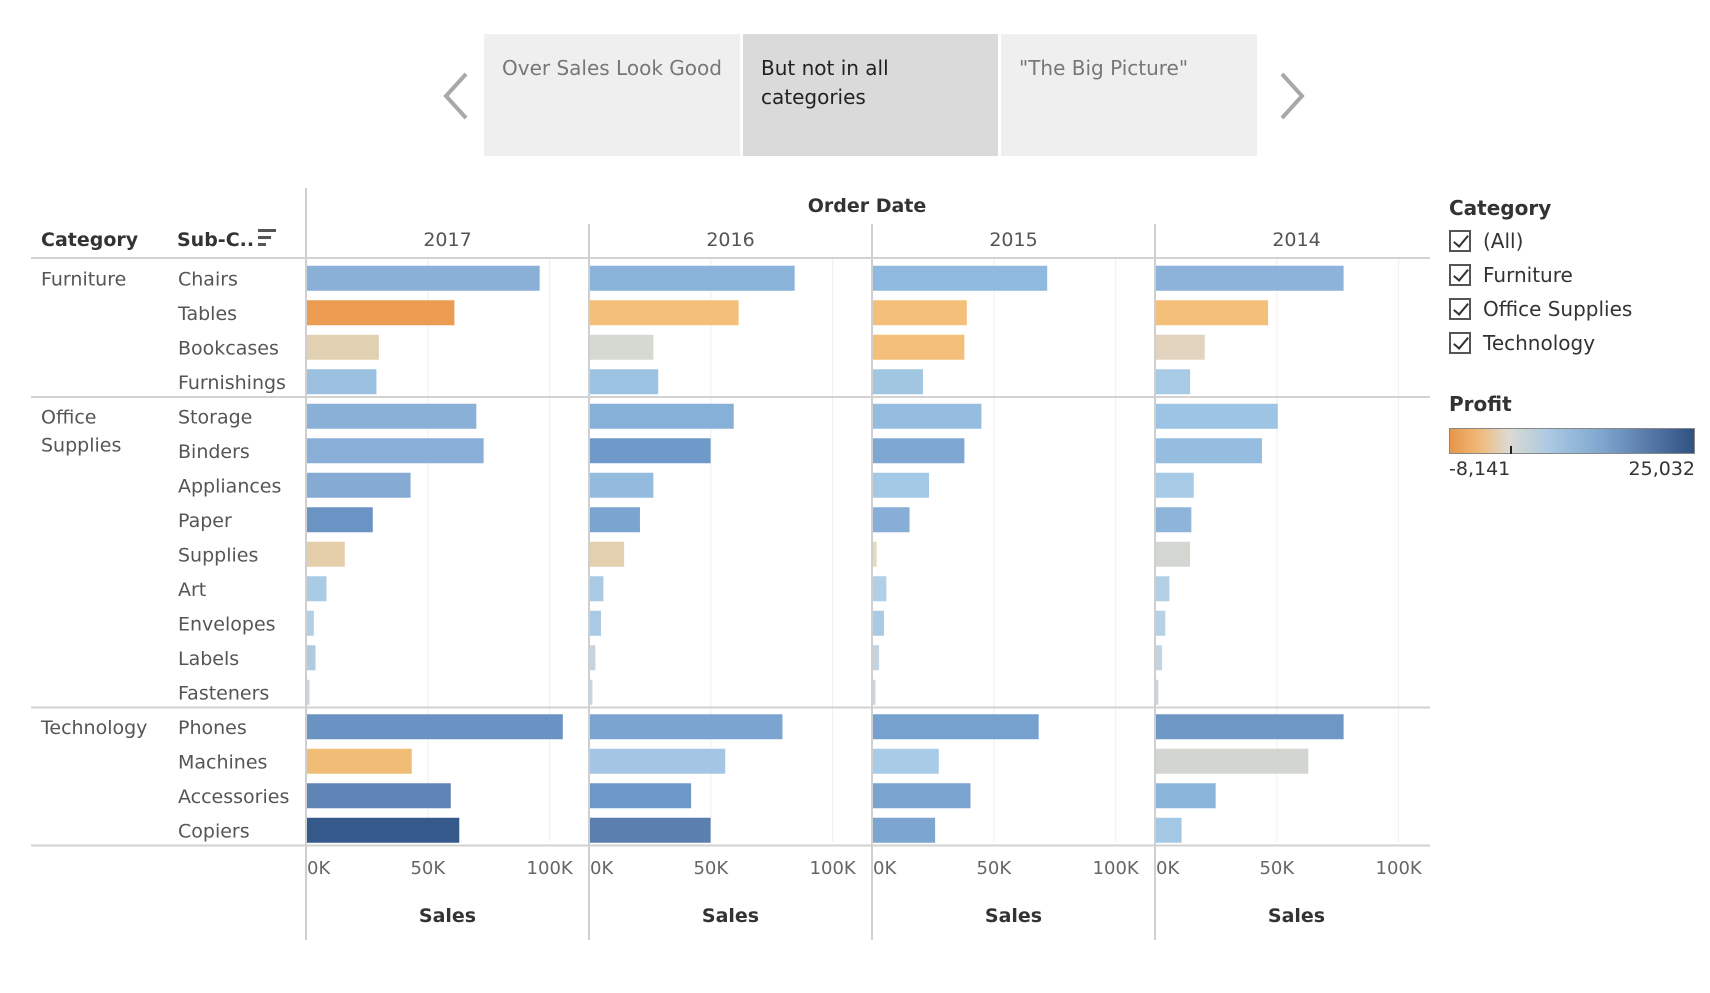 The width and height of the screenshot is (1710, 993). I want to click on bar-2015-machines, so click(906, 761).